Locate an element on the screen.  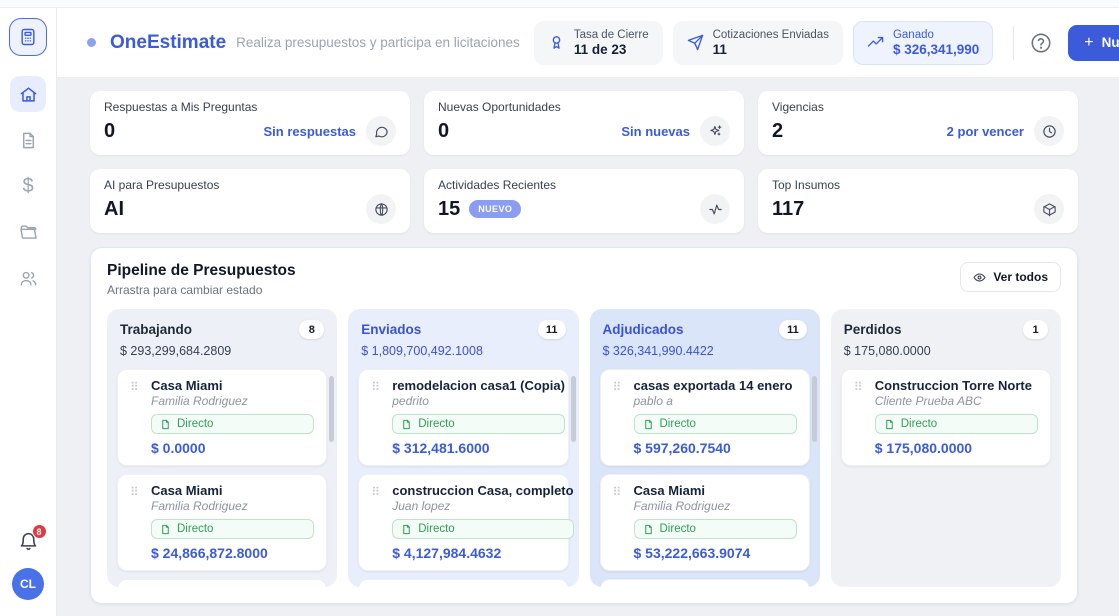
budget-amount: $ 312,481.6000 is located at coordinates (441, 448).